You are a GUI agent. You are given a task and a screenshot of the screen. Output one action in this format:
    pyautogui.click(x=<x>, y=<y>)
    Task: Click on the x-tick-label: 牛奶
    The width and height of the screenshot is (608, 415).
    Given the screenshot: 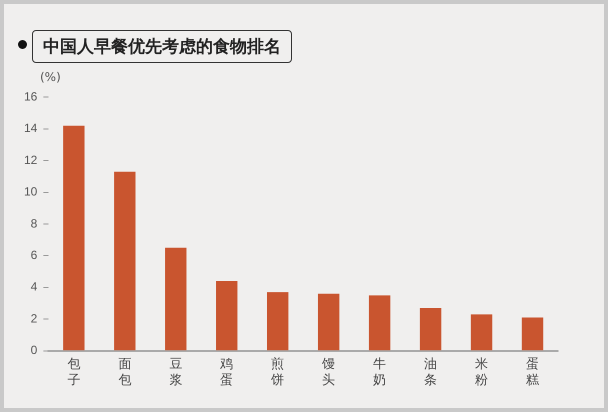 What is the action you would take?
    pyautogui.click(x=379, y=371)
    